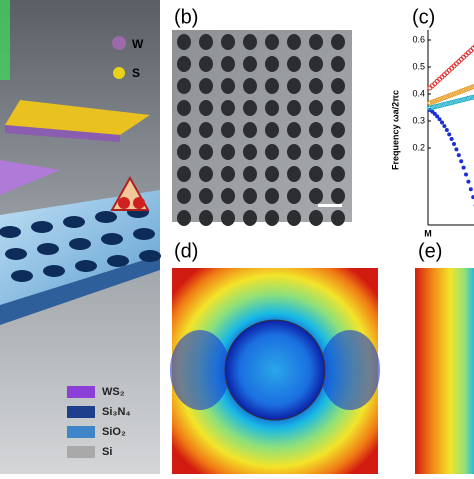 Image resolution: width=474 pixels, height=479 pixels. Describe the element at coordinates (116, 412) in the screenshot. I see `legend-label: Si₃N₄` at that location.